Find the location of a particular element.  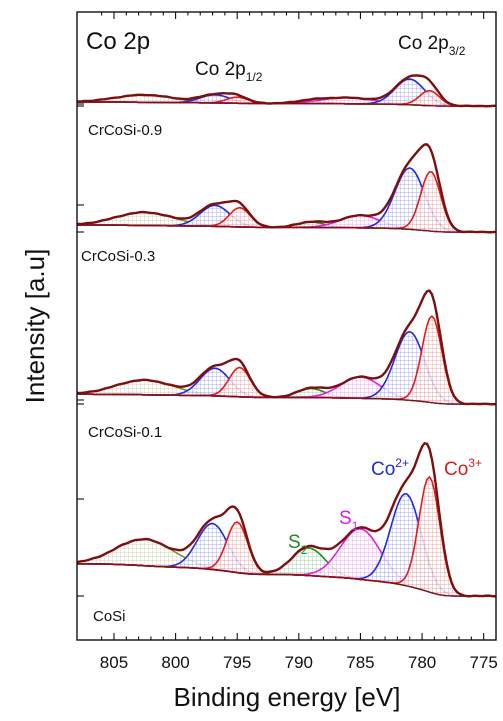

label-co3plus: Co3+ is located at coordinates (463, 468).